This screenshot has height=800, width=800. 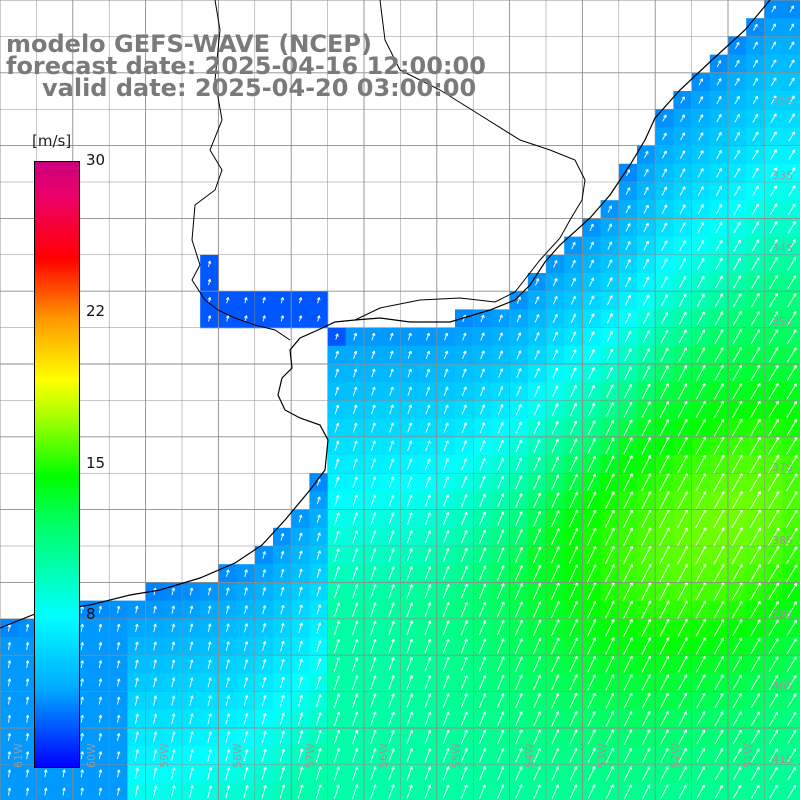 I want to click on lon-label: 60W, so click(x=91, y=755).